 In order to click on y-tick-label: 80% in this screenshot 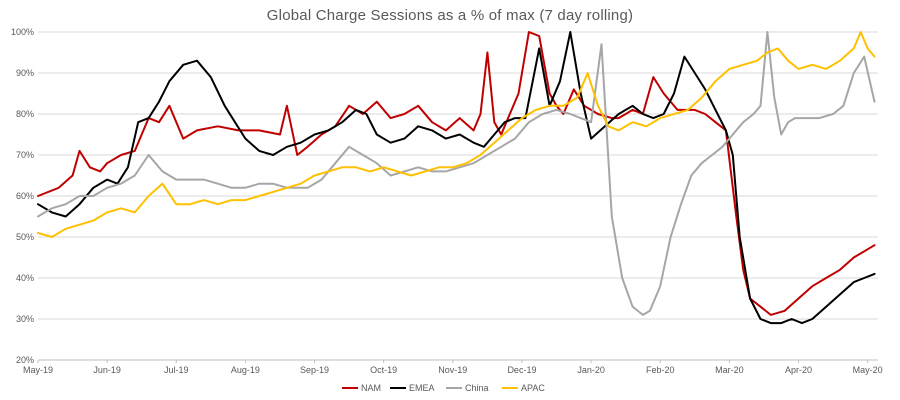, I will do `click(25, 114)`.